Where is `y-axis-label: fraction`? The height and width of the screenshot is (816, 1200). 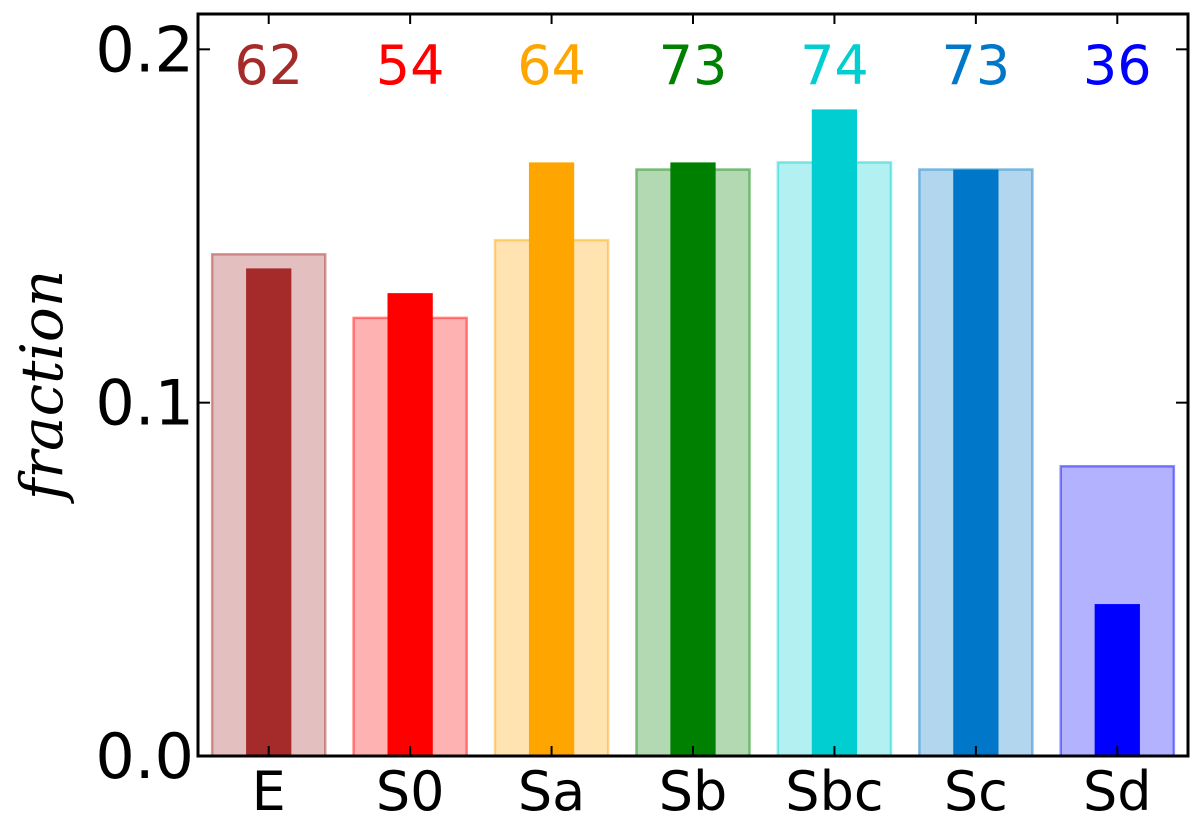
y-axis-label: fraction is located at coordinates (42, 387).